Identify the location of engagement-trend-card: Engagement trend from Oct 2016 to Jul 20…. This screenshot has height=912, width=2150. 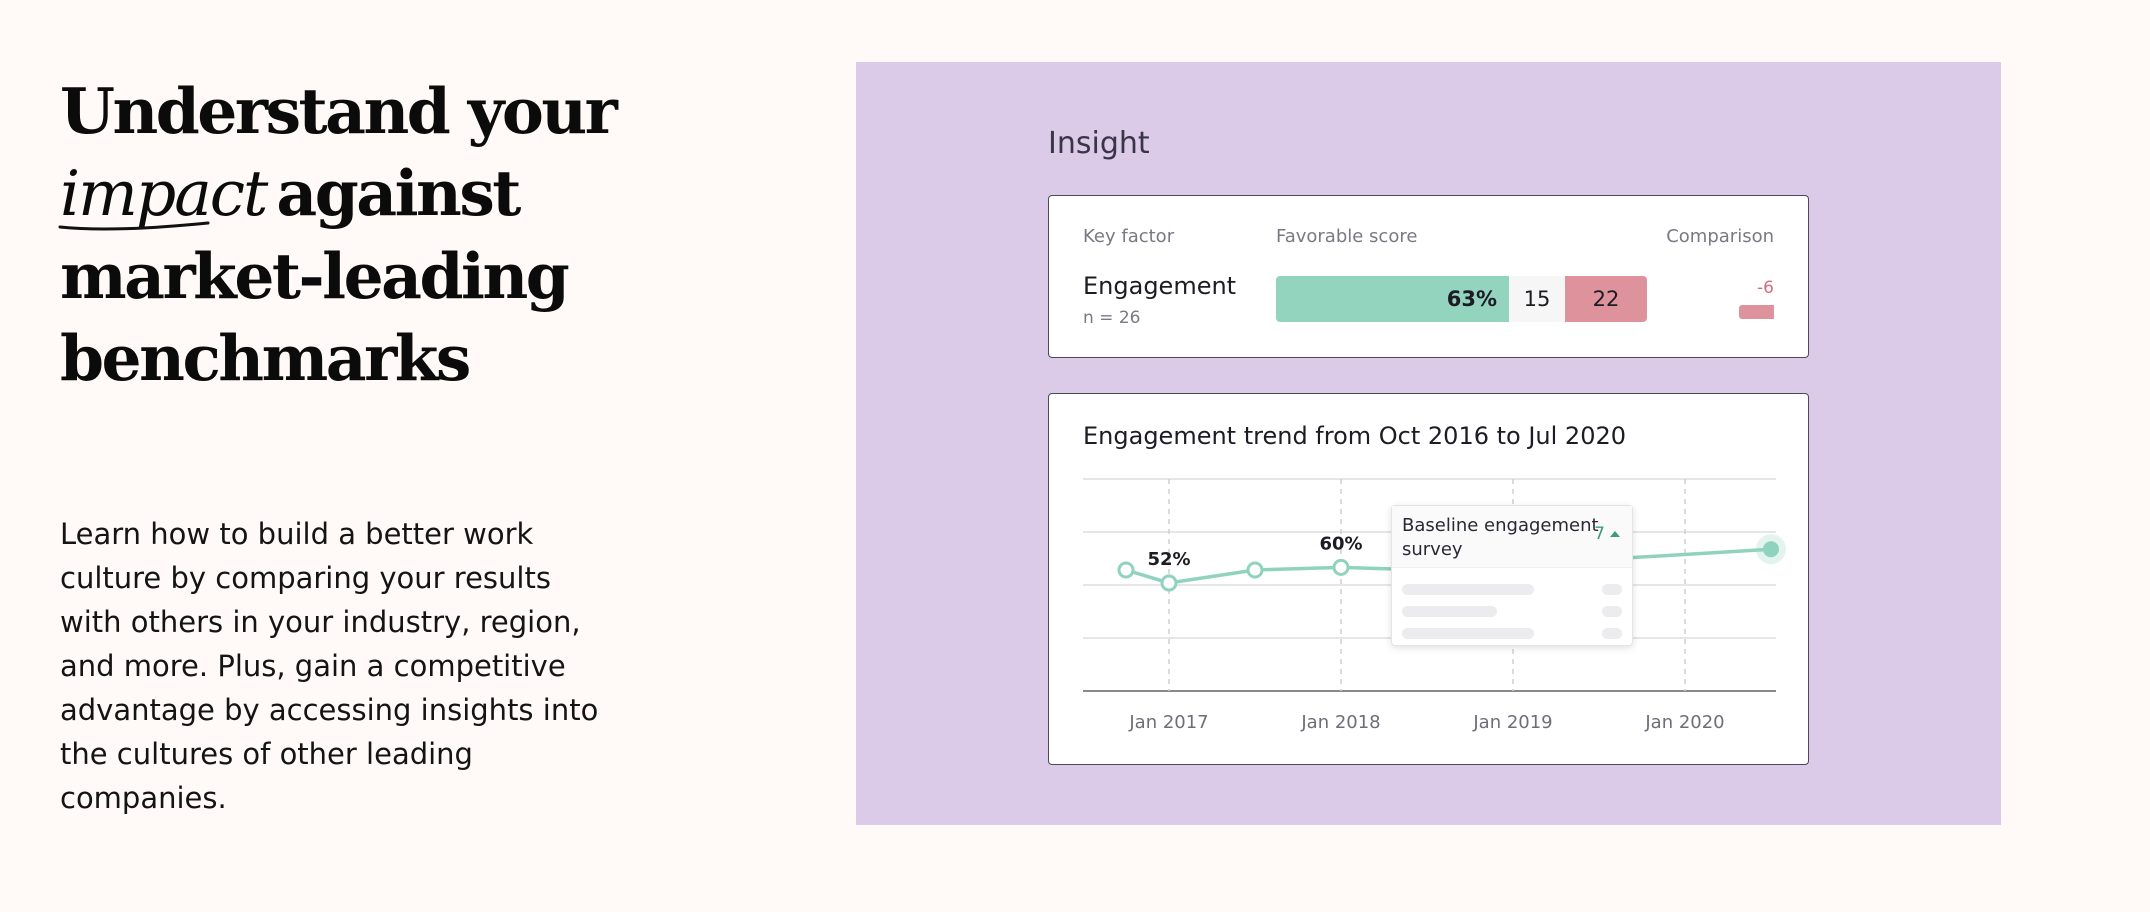
(1428, 579).